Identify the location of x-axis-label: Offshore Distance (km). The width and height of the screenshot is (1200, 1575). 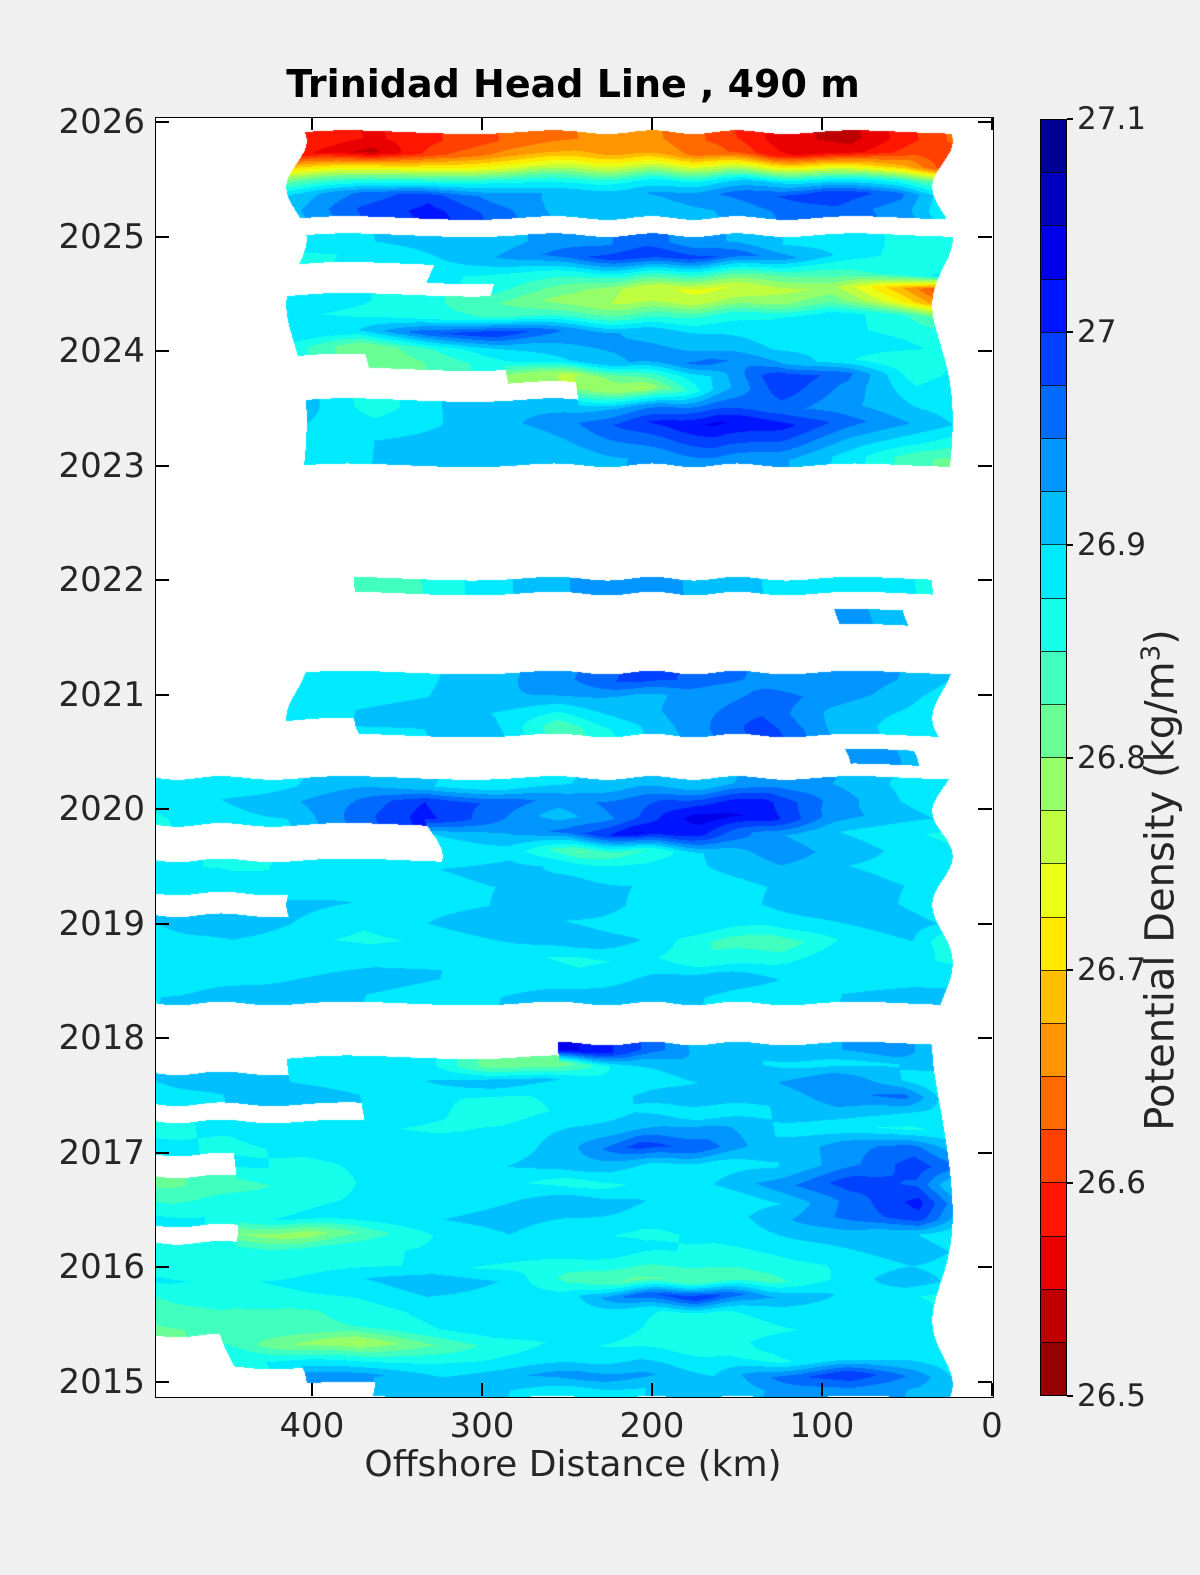
(573, 1464).